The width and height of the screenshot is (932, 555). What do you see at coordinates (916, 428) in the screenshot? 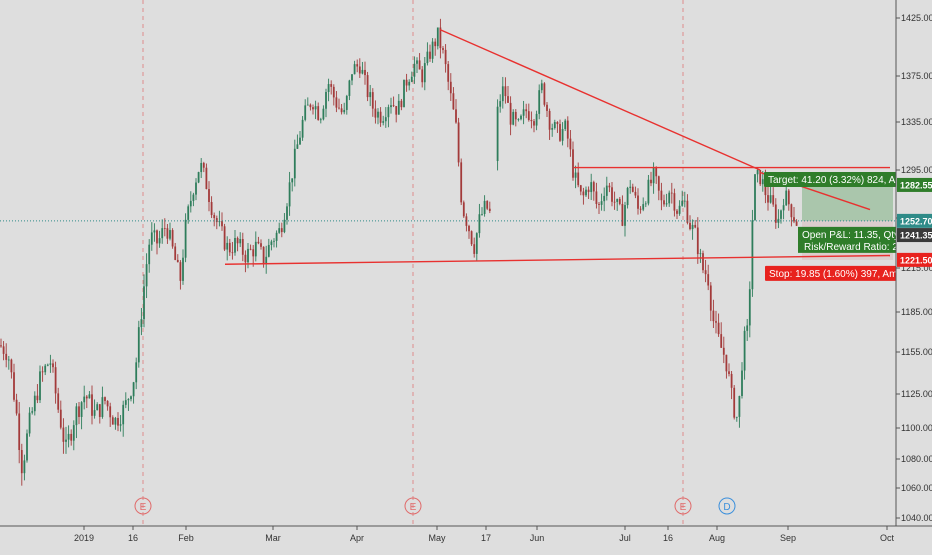
I see `price-tick-label-9: 1100.00` at bounding box center [916, 428].